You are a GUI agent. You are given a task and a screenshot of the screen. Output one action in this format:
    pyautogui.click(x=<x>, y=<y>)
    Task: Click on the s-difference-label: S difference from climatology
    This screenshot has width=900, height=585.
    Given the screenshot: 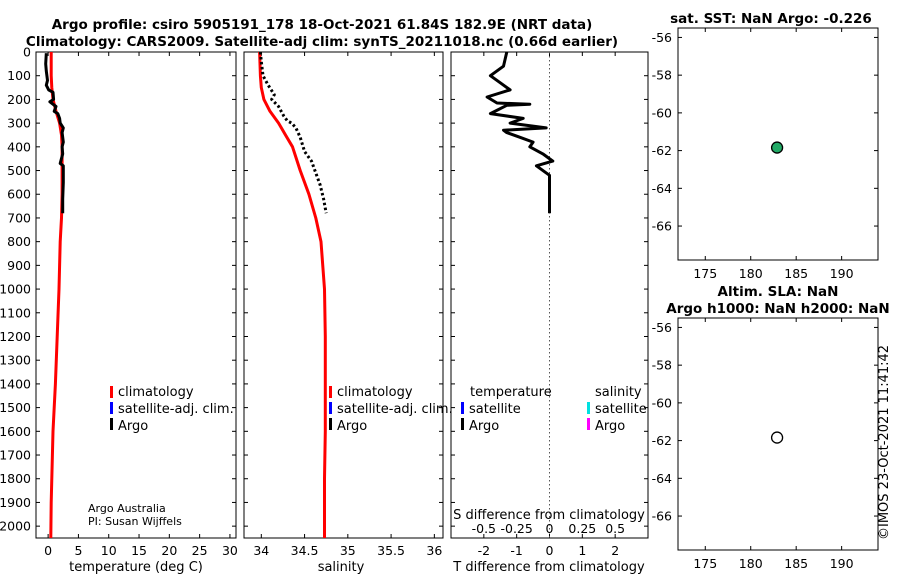 What is the action you would take?
    pyautogui.click(x=549, y=515)
    